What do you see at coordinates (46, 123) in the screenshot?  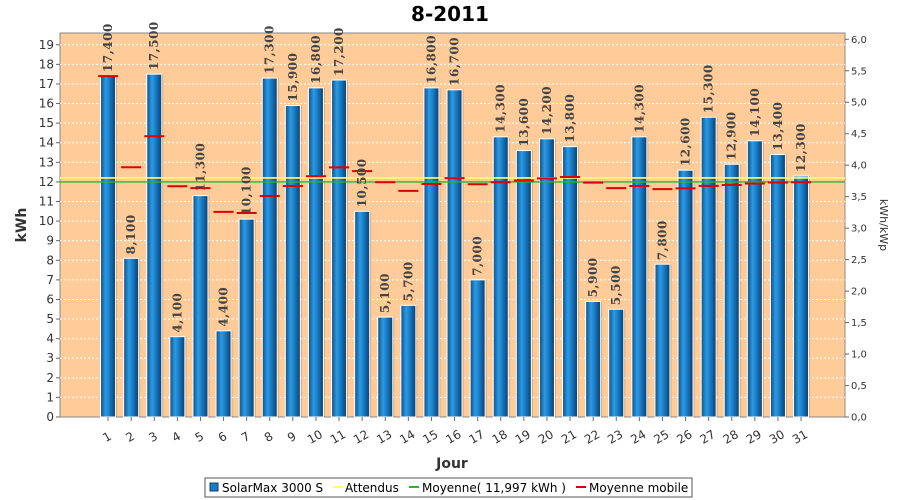 I see `y-tick-label-15: 15` at bounding box center [46, 123].